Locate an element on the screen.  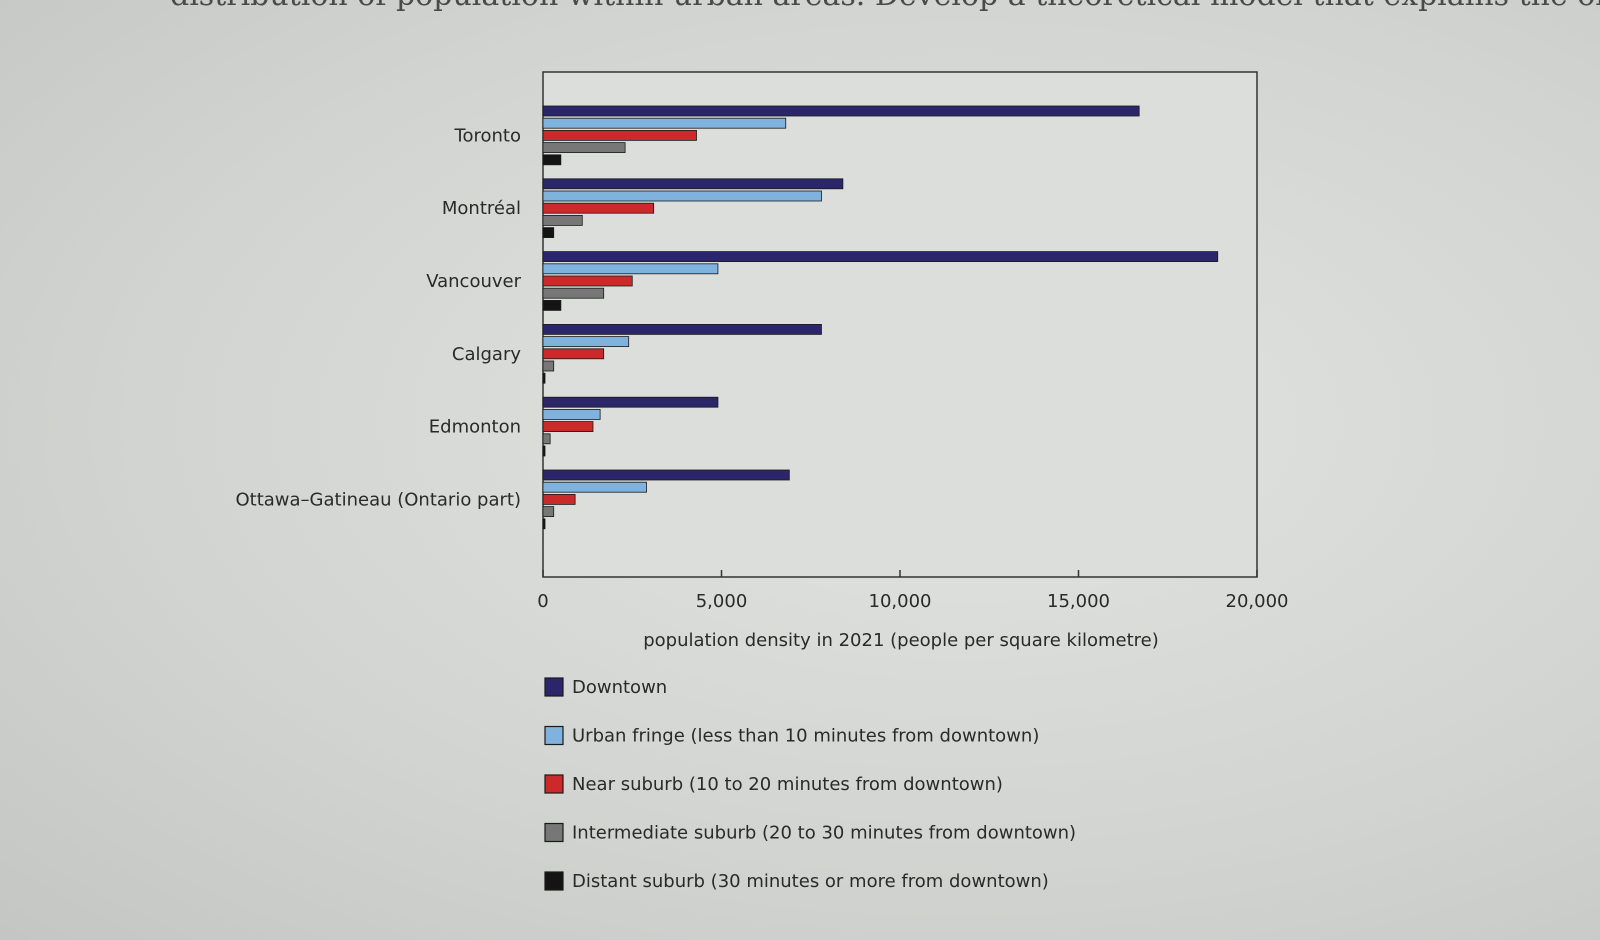
x-tick-label: 15,000 is located at coordinates (1078, 601).